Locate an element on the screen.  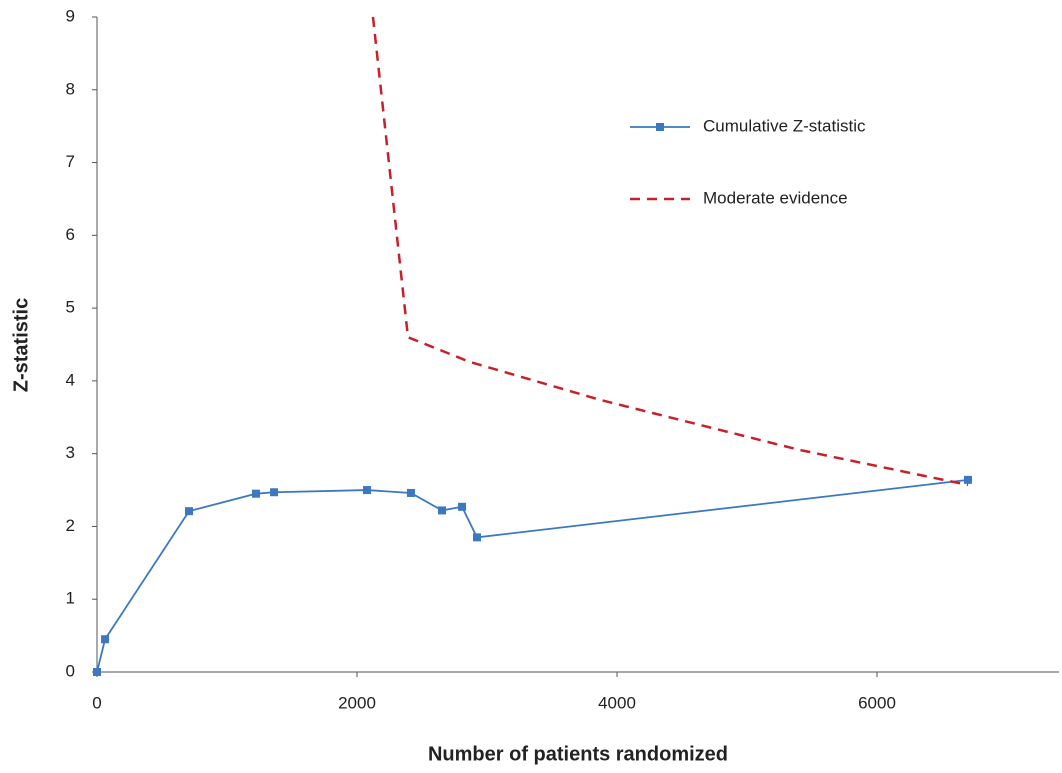
y-tick-label: 5 is located at coordinates (70, 307).